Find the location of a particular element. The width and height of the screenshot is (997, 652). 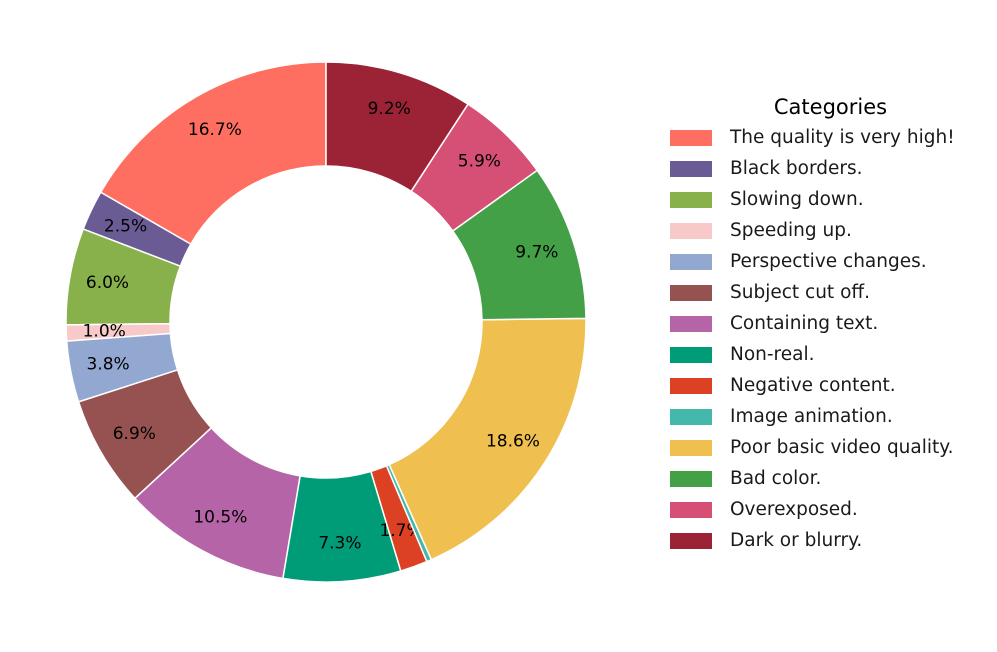

legend-item-2: Slowing down. is located at coordinates (830, 199).